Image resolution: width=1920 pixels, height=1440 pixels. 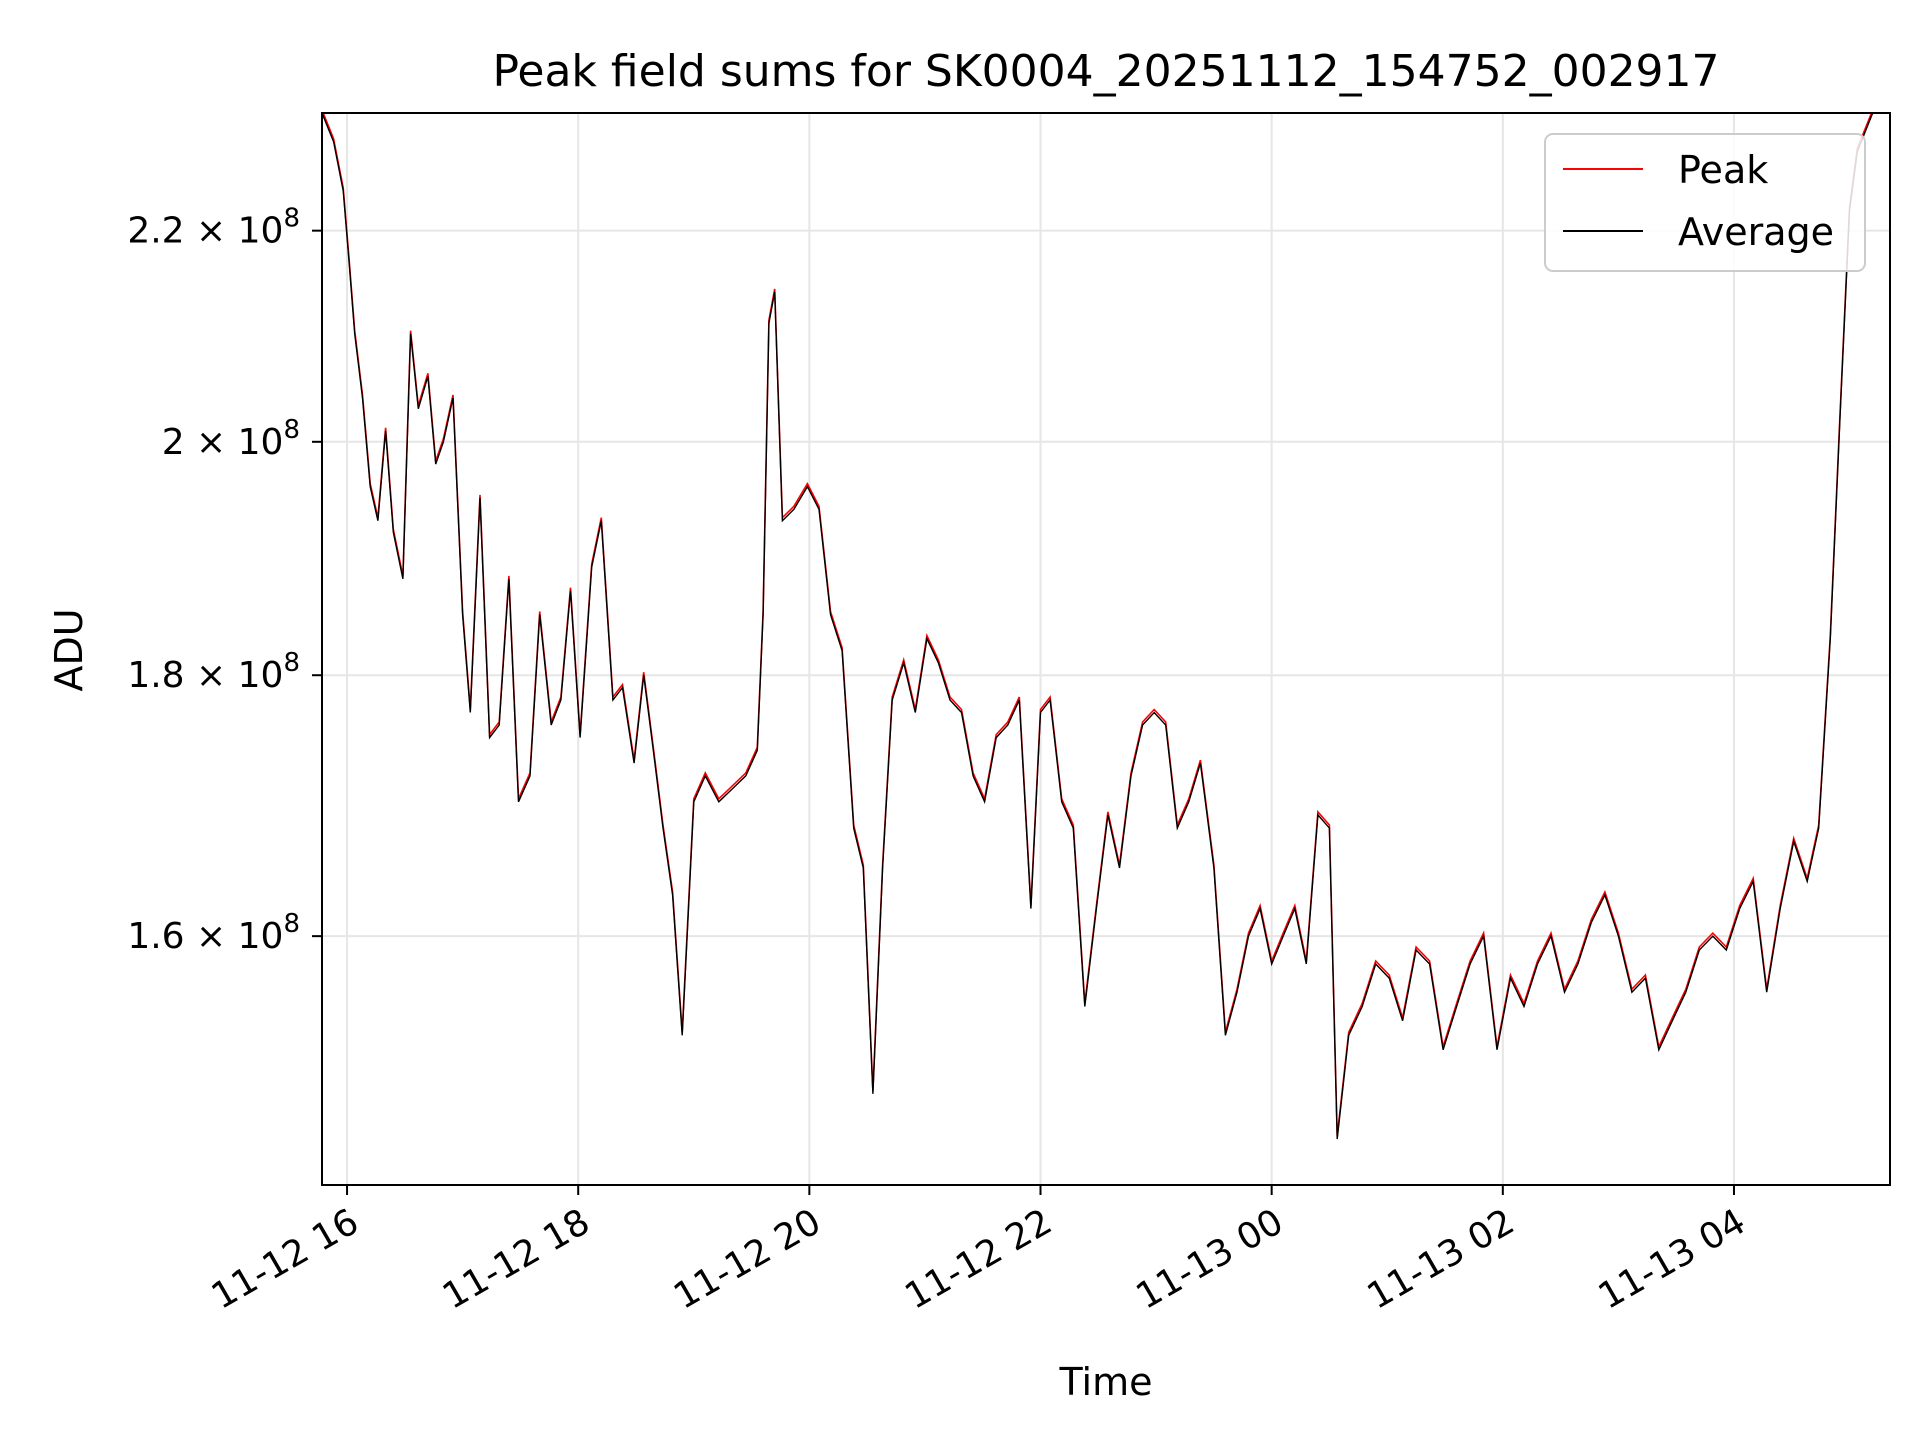 I want to click on x-axis-label: Time, so click(x=1106, y=1382).